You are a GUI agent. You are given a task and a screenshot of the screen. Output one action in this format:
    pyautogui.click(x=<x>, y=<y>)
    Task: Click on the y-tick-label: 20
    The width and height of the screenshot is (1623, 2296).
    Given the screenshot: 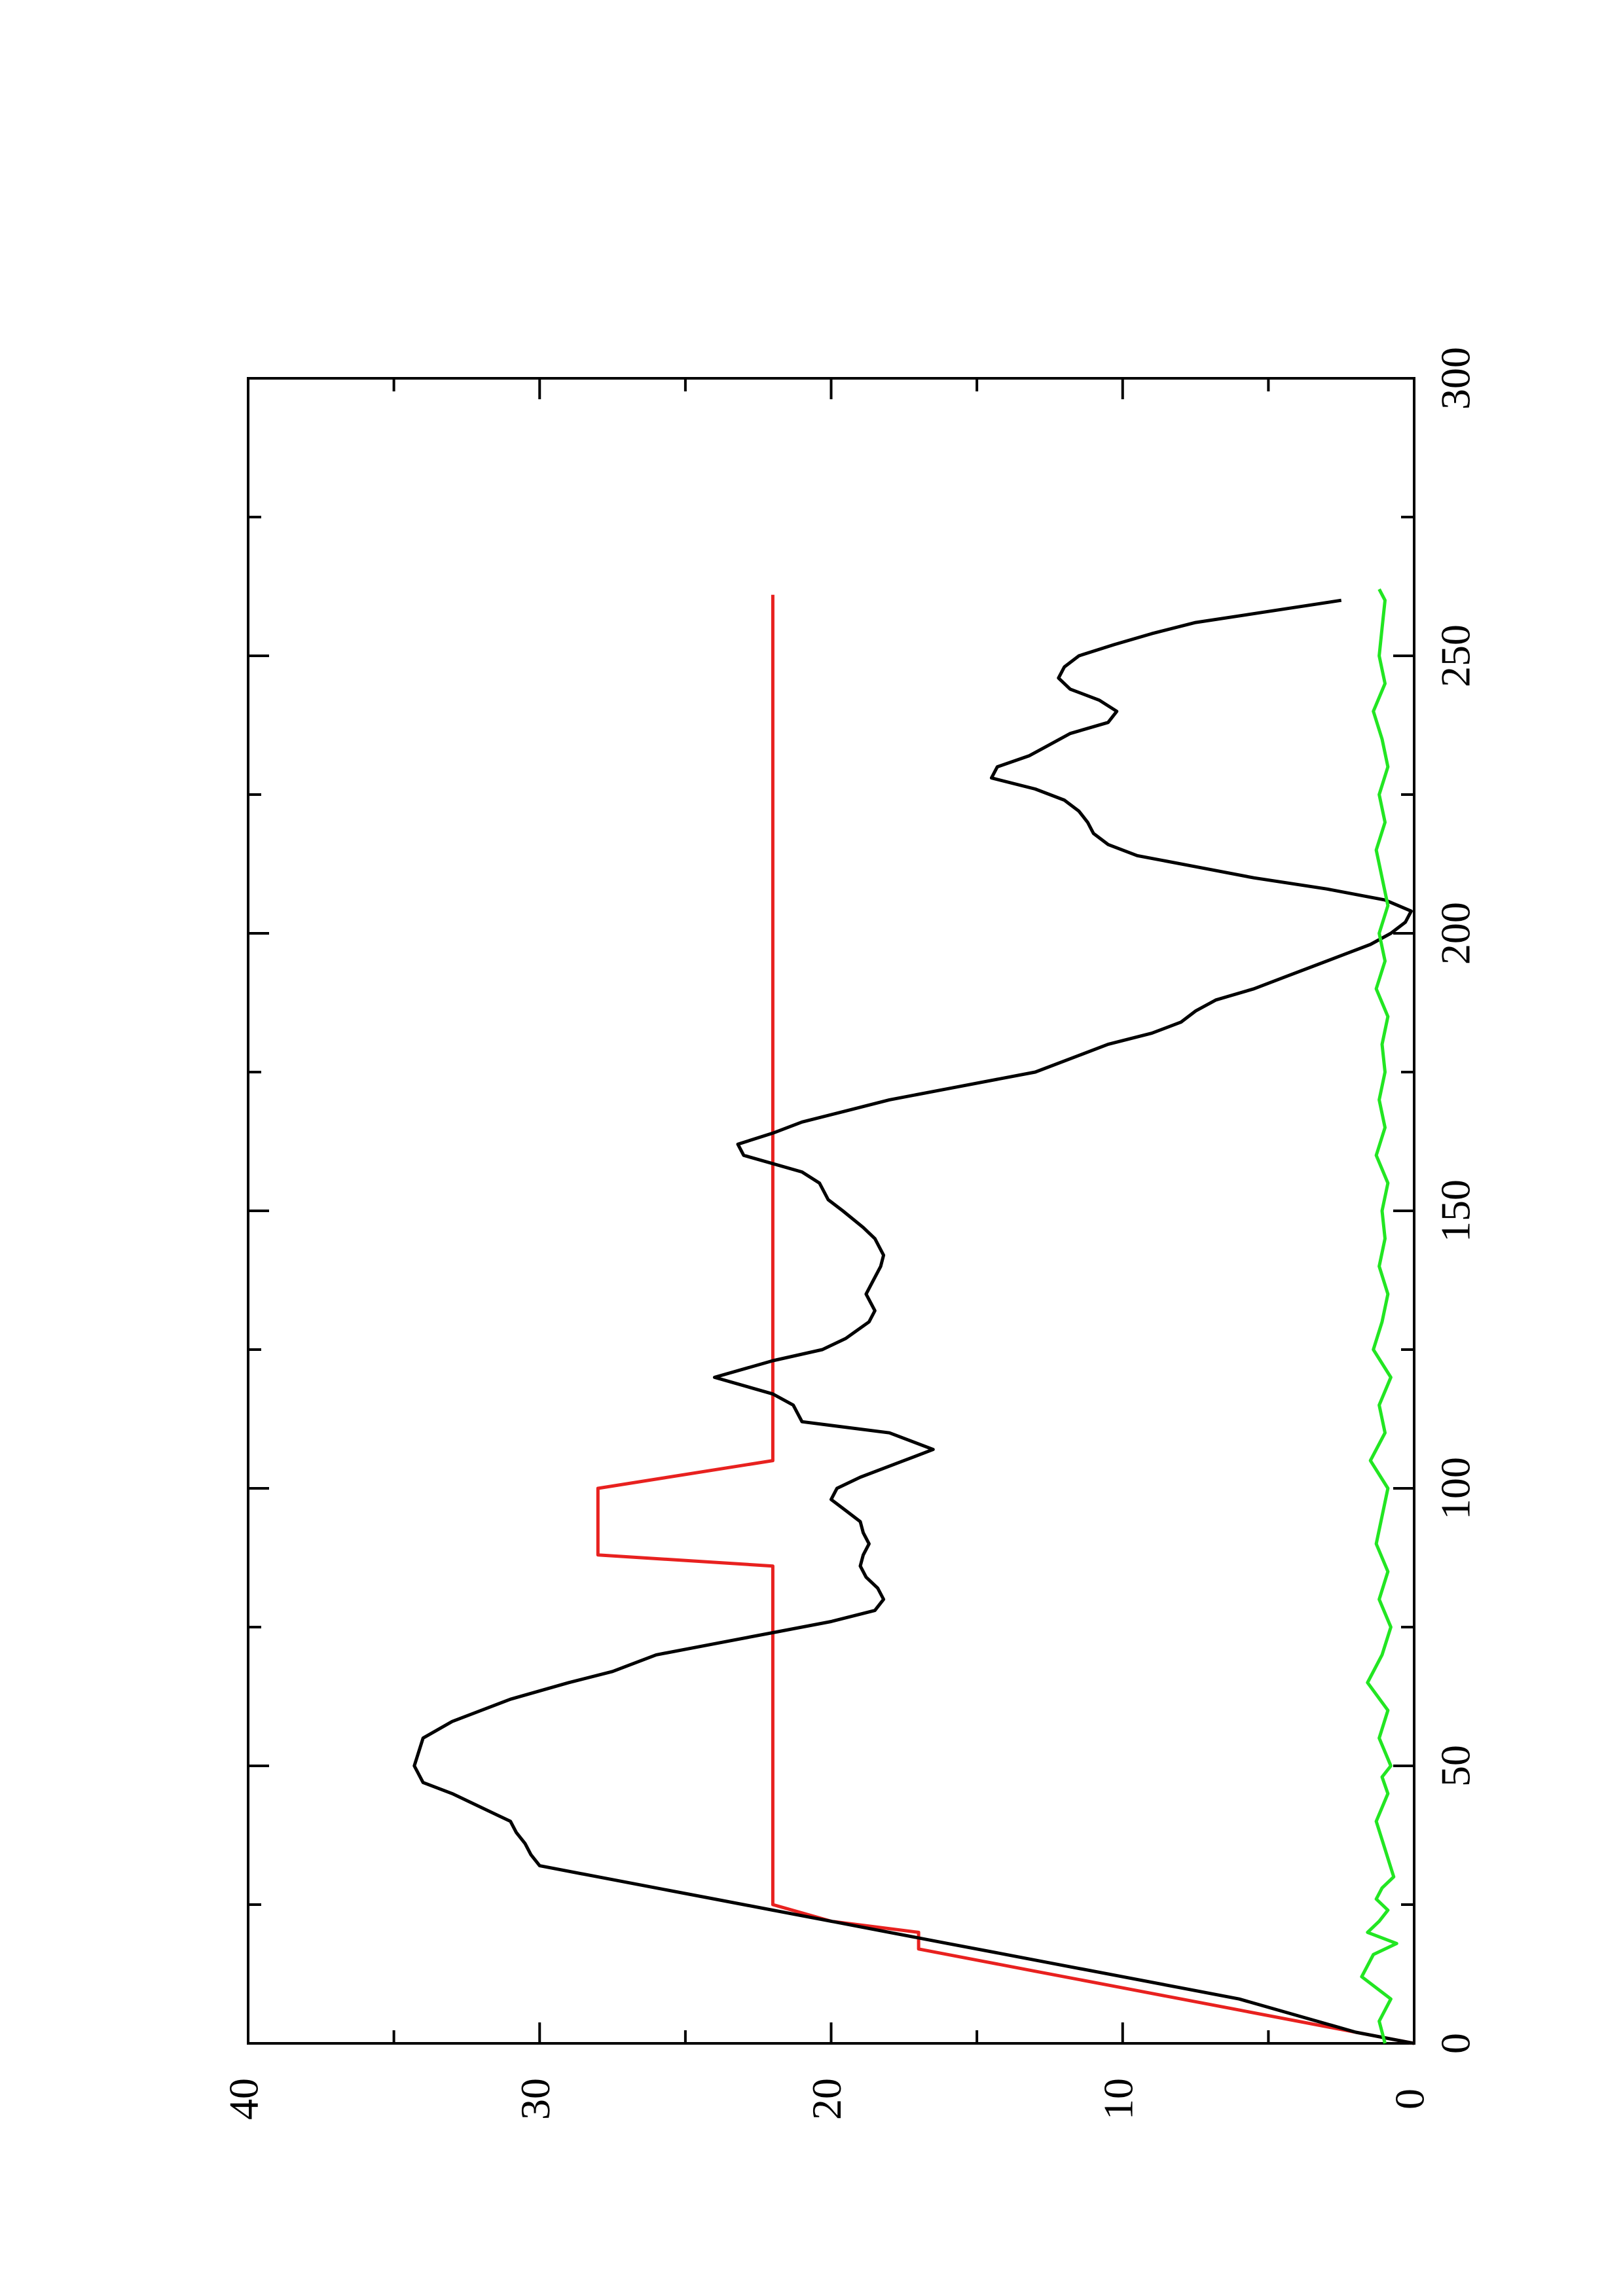 What is the action you would take?
    pyautogui.click(x=826, y=2099)
    